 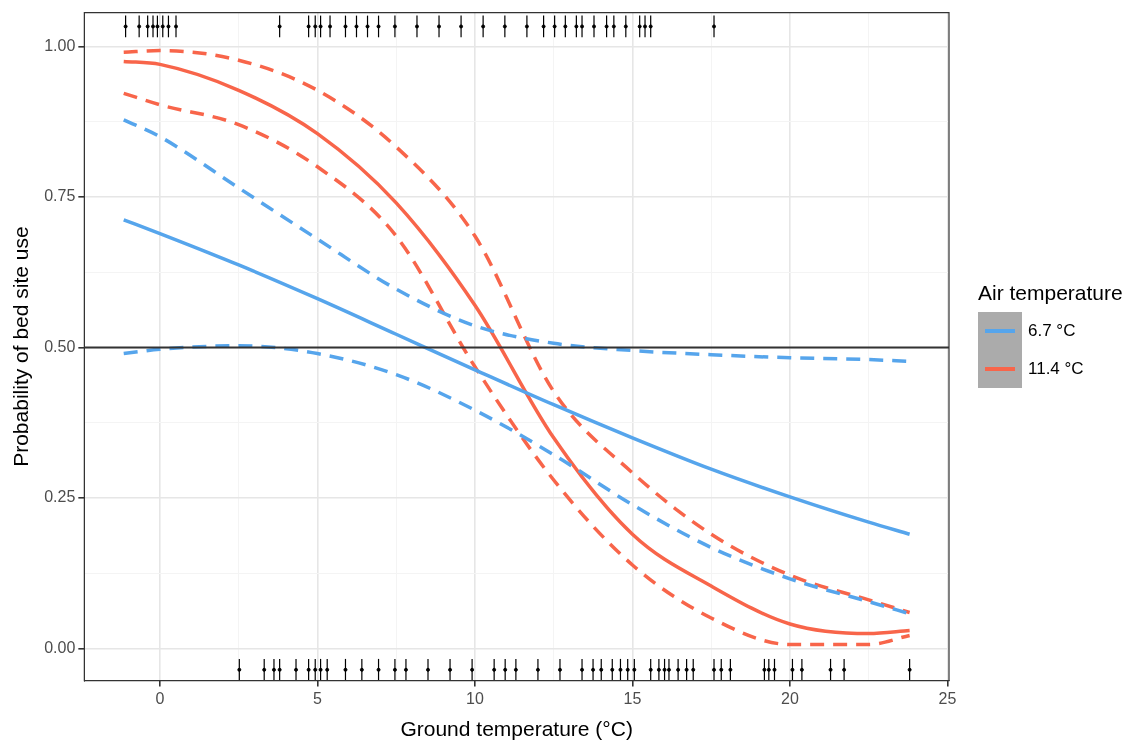 I want to click on x-tick-label: 0, so click(x=160, y=698).